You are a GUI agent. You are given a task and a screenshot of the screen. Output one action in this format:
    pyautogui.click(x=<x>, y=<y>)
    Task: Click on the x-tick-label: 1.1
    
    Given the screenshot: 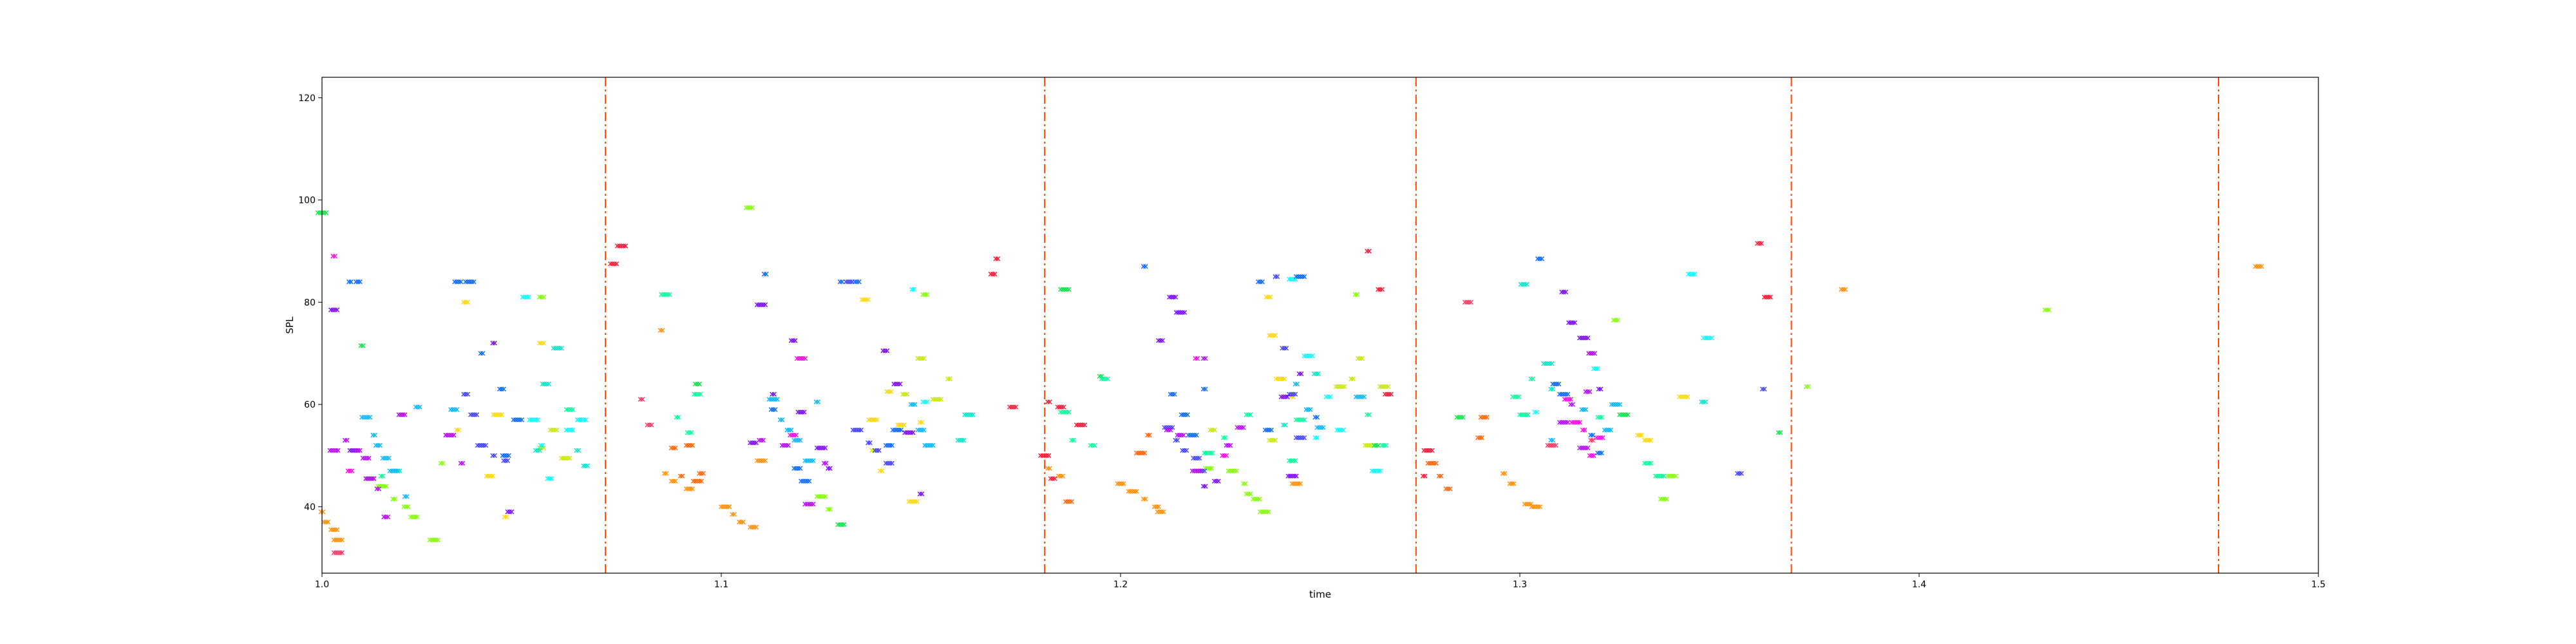 What is the action you would take?
    pyautogui.click(x=721, y=585)
    